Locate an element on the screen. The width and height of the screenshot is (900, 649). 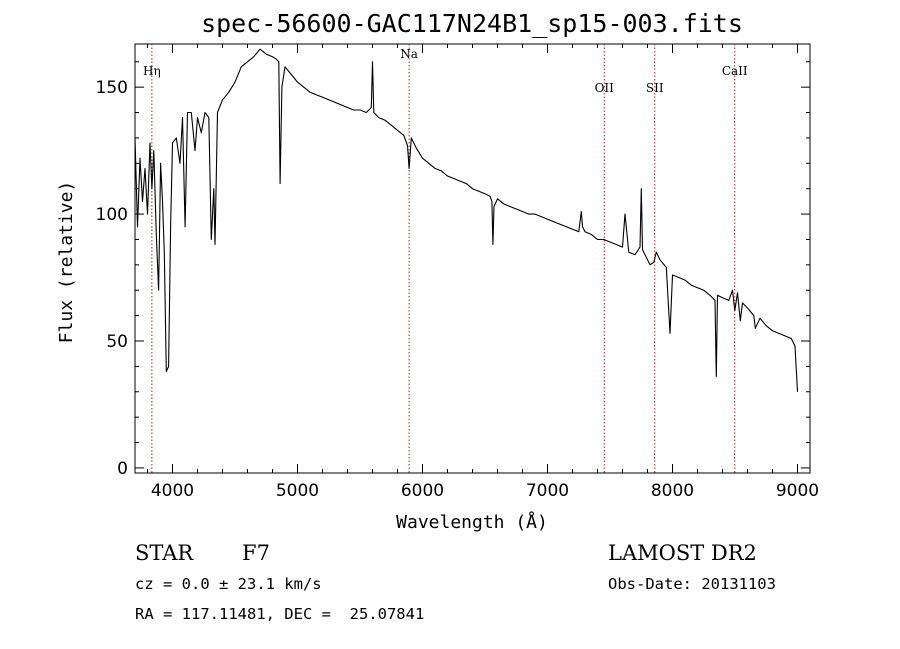
coordinates-text: RA = 117.11481, DEC = 25.07841 is located at coordinates (279, 614).